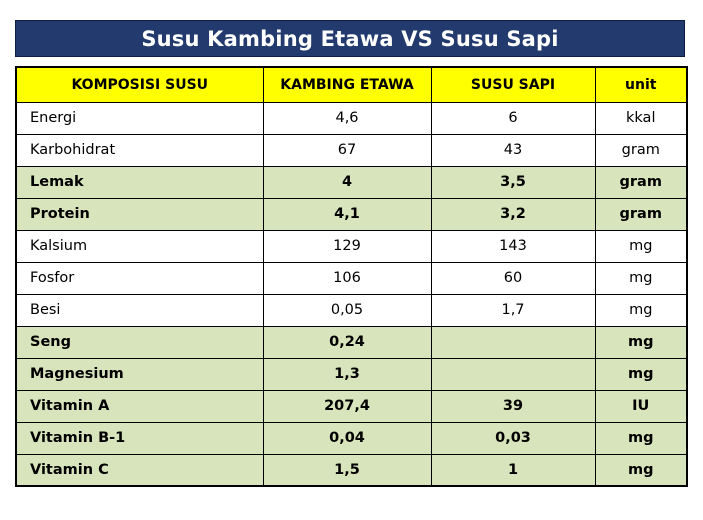 This screenshot has height=520, width=703. I want to click on nutrient-name: Karbohidrat, so click(139, 150).